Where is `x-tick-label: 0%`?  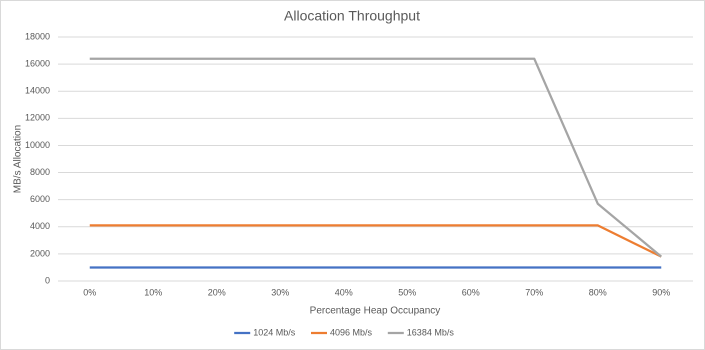 x-tick-label: 0% is located at coordinates (89, 292).